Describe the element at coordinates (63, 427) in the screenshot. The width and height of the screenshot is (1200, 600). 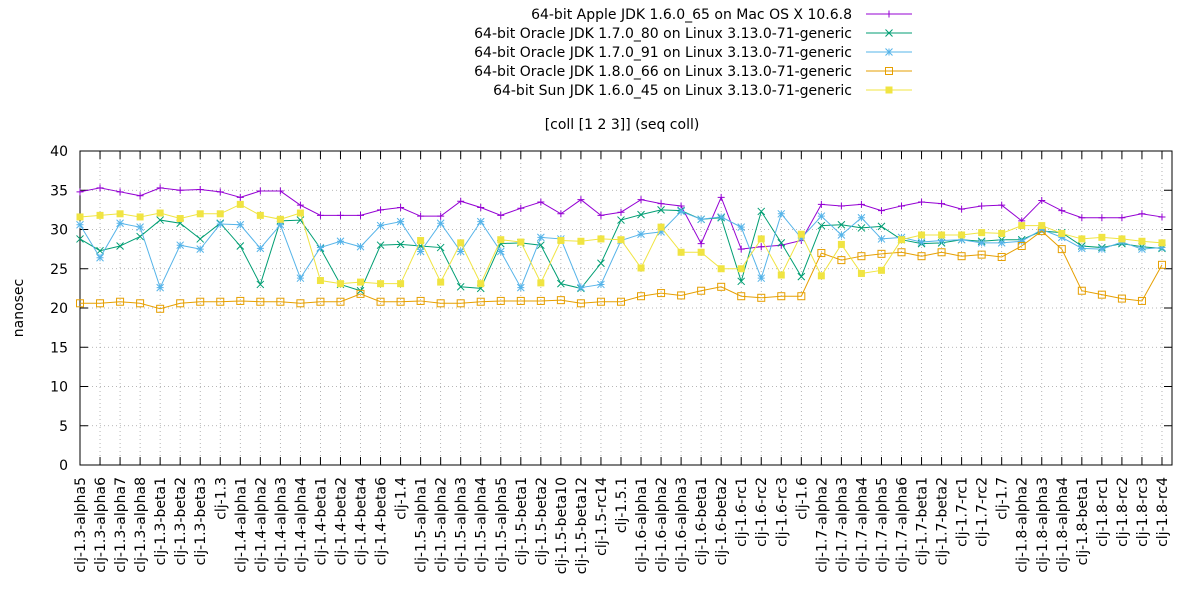
I see `y-tick-label: 5` at that location.